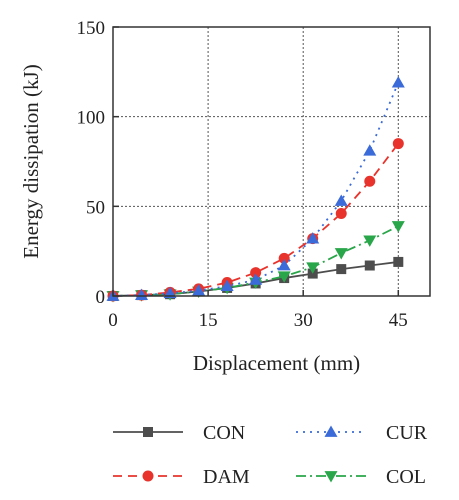  I want to click on legend-item-con: CON, so click(179, 433).